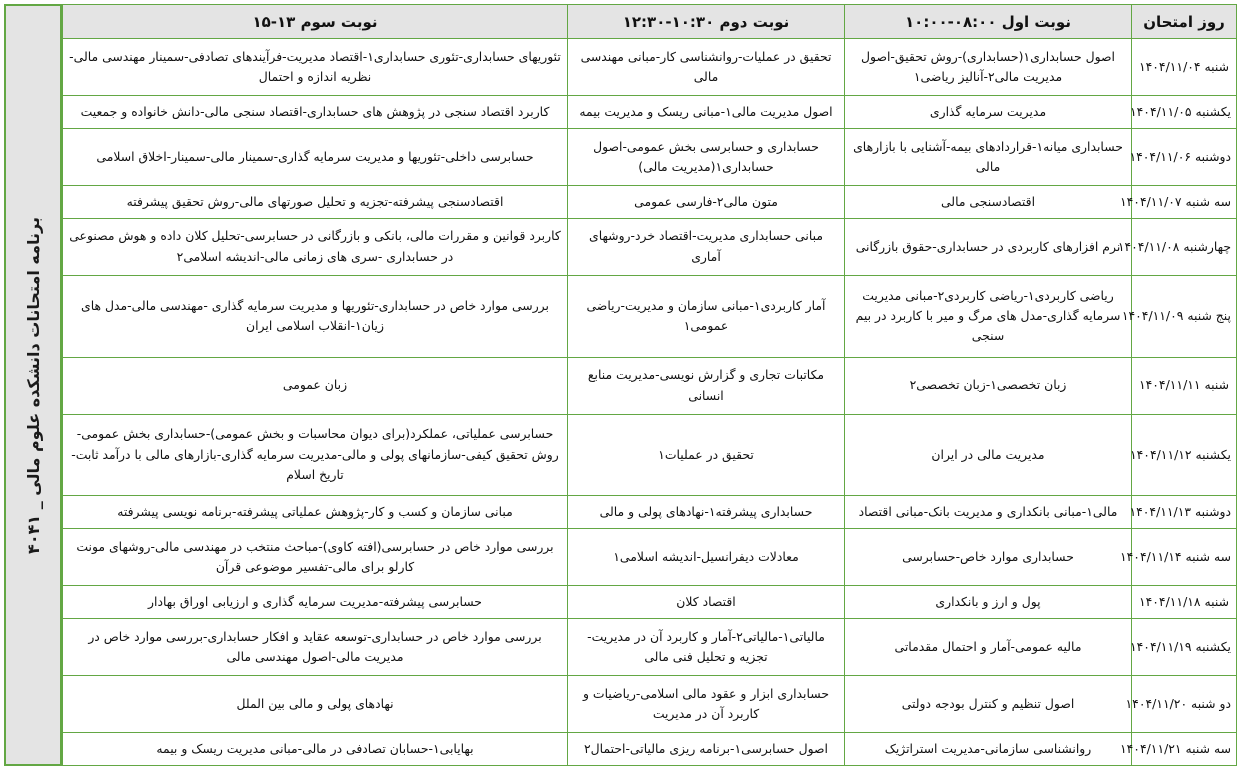  Describe the element at coordinates (988, 112) in the screenshot. I see `cell-slot-1: مدیریت سرمایه گذاری` at that location.